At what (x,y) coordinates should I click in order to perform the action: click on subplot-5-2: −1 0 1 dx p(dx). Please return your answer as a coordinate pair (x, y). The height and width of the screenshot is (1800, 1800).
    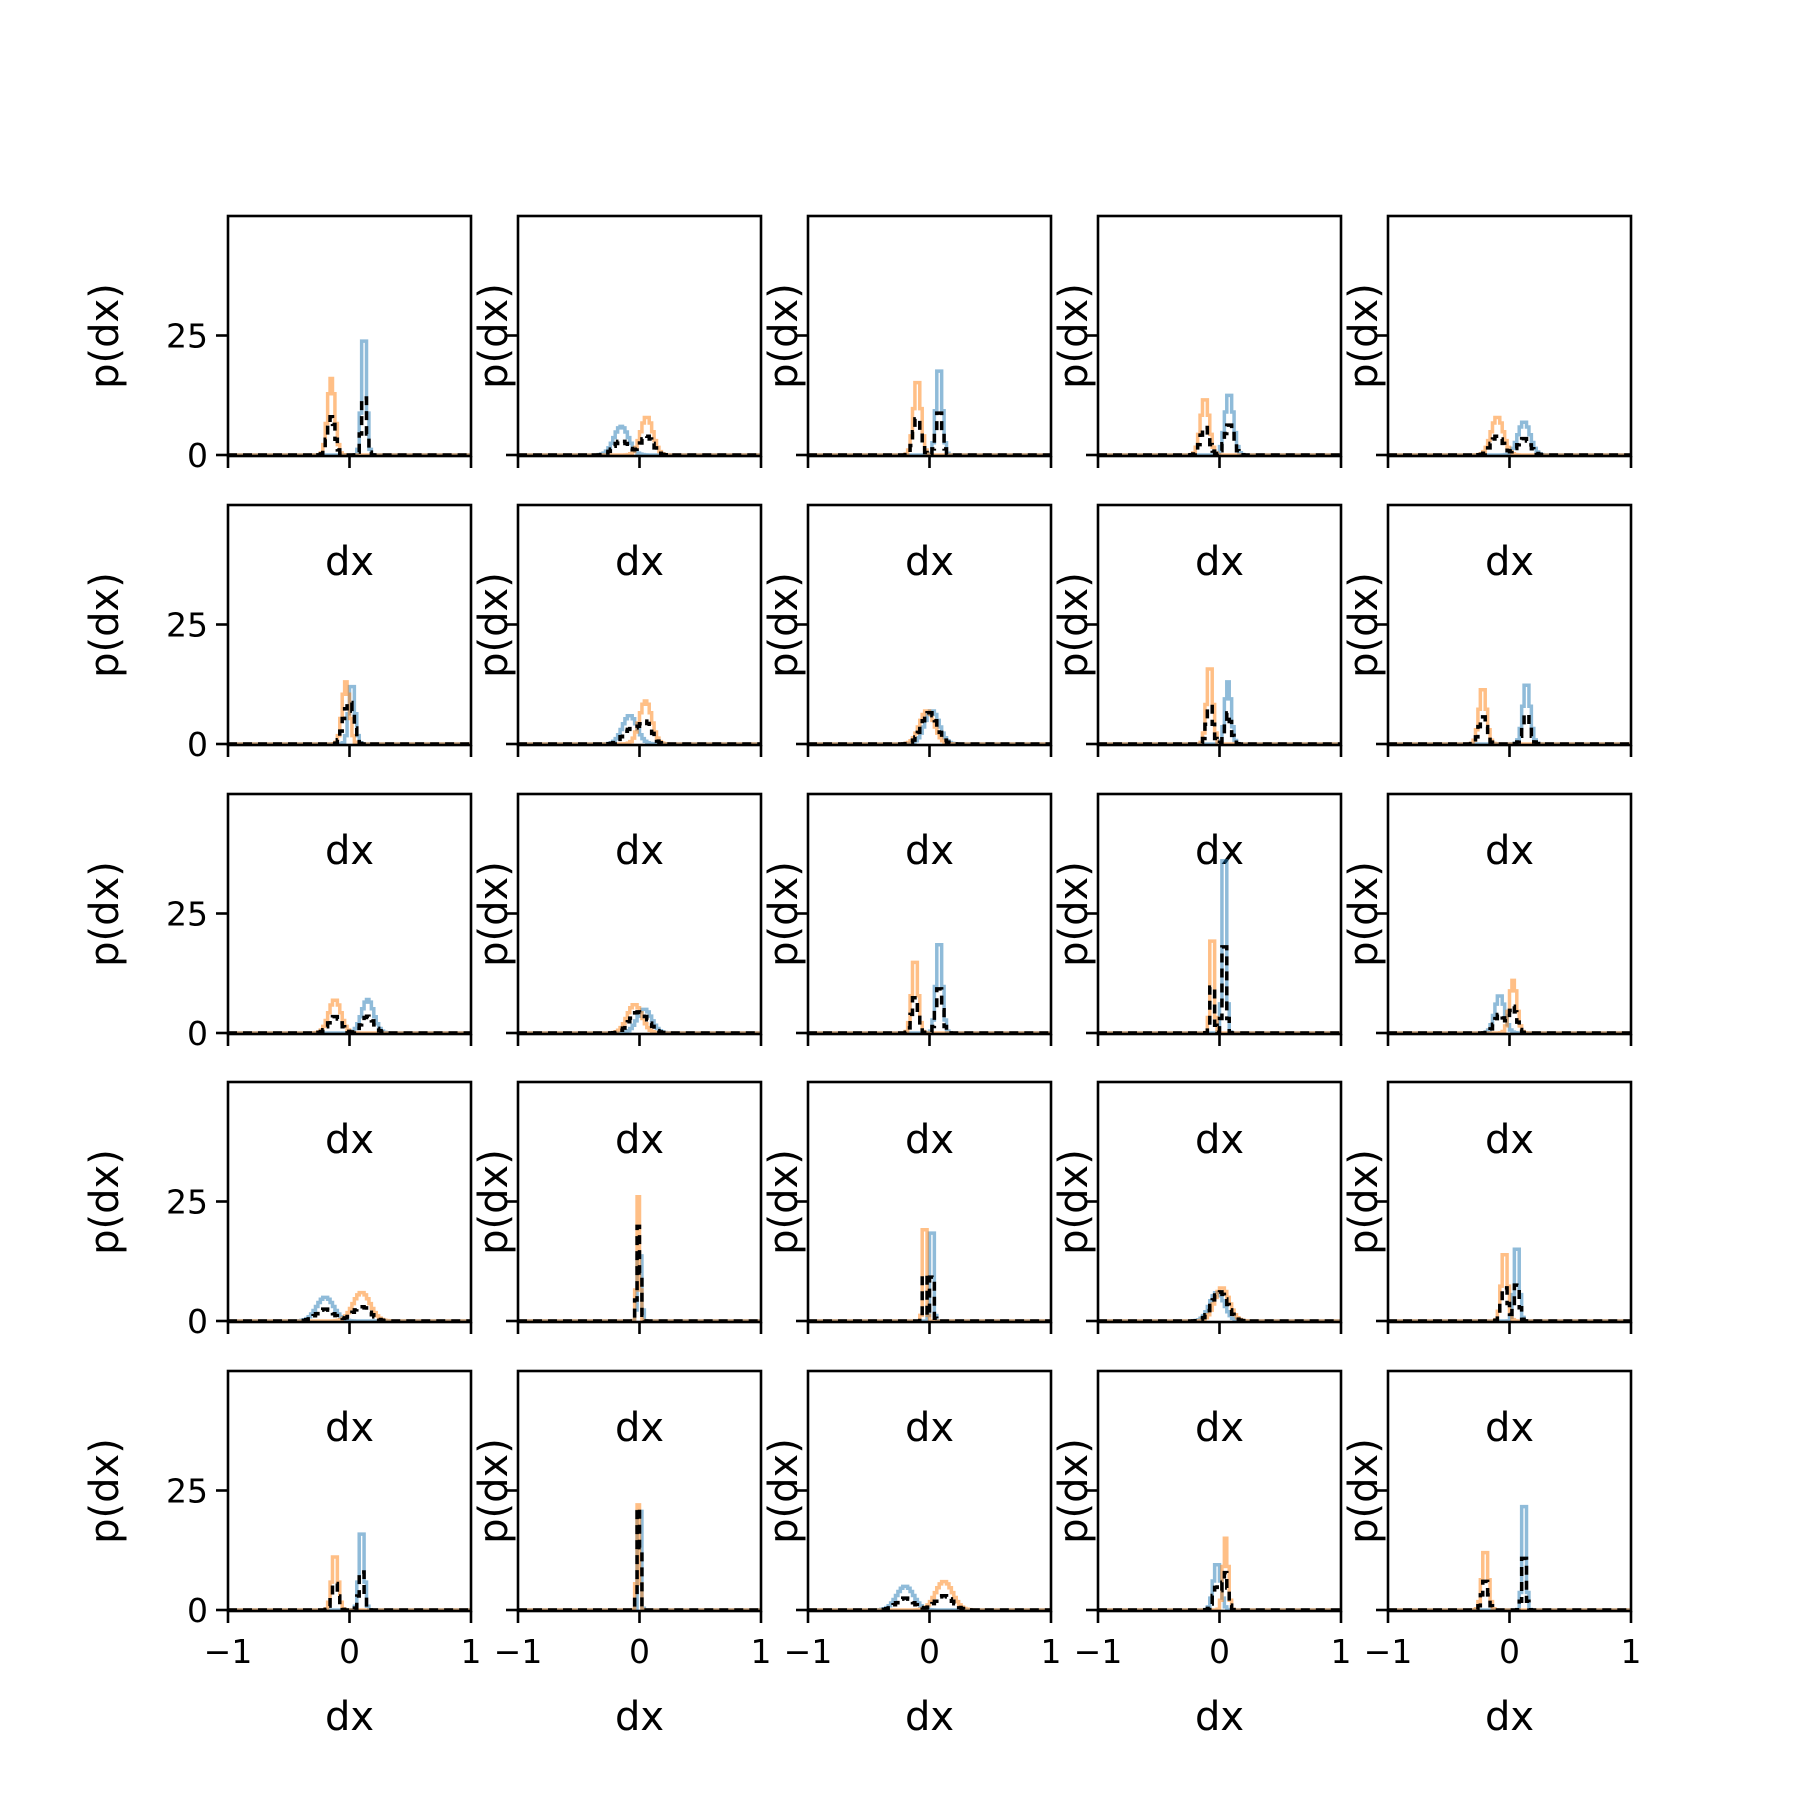
    Looking at the image, I should click on (621, 1554).